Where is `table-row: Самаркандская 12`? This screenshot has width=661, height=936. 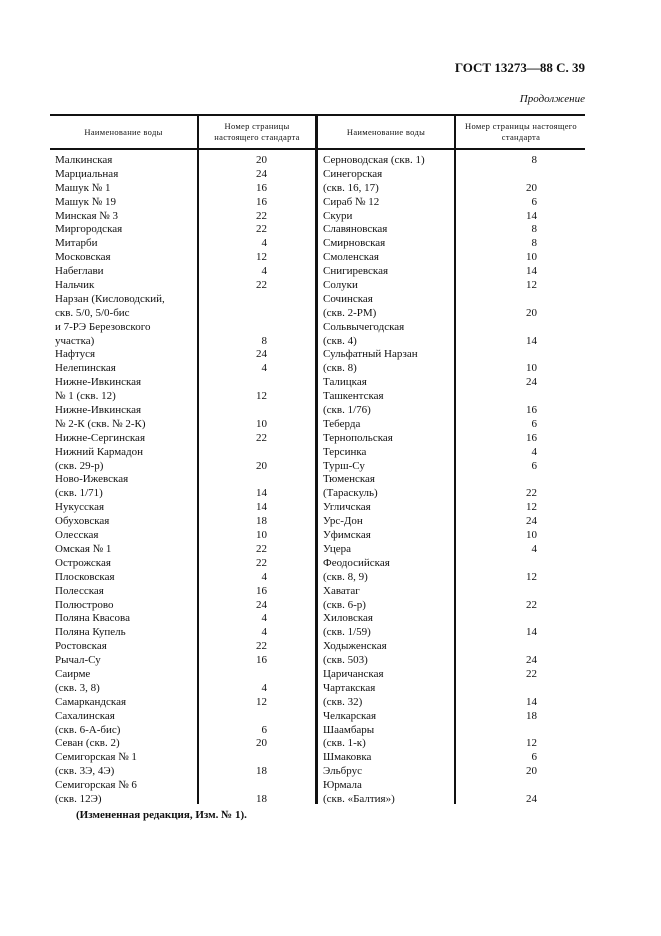 table-row: Самаркандская 12 is located at coordinates (182, 703).